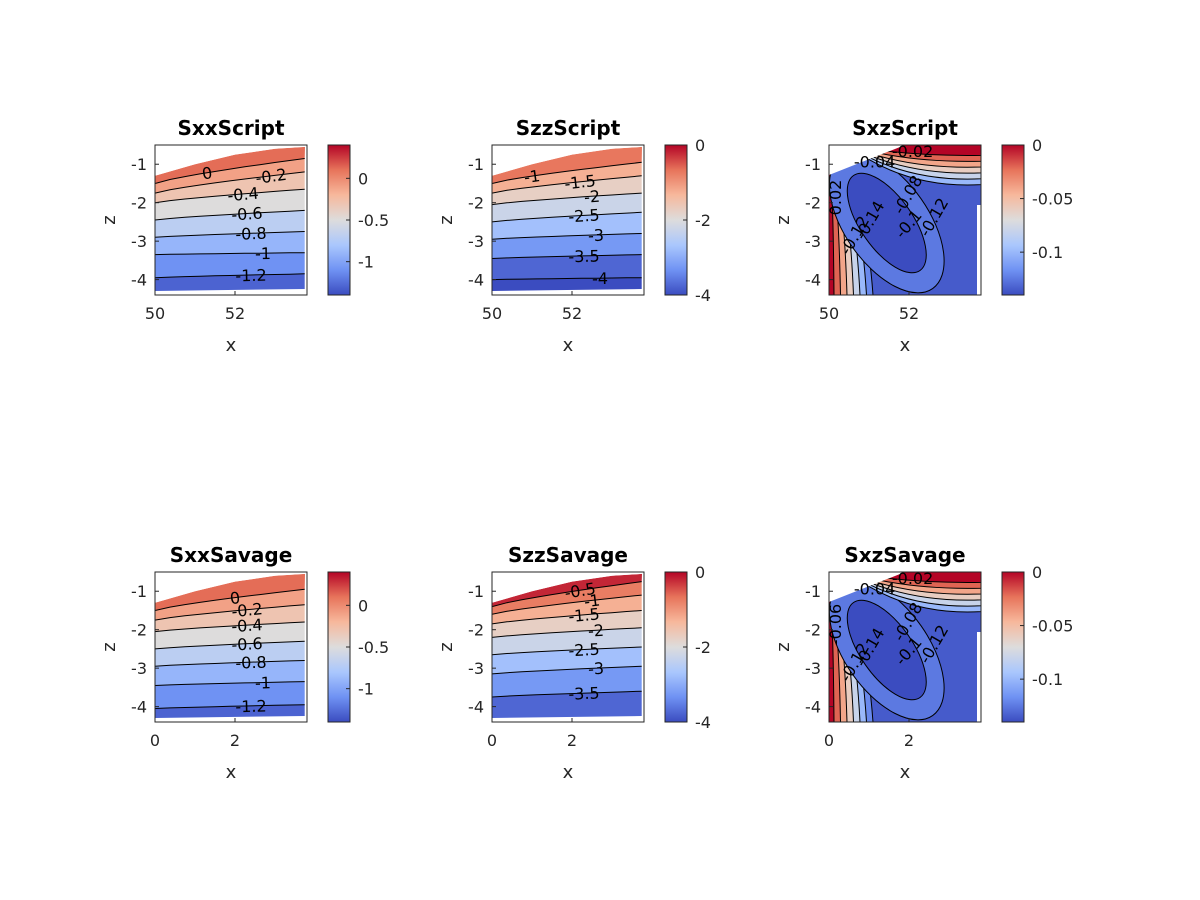  What do you see at coordinates (568, 555) in the screenshot?
I see `subplot-title: SzzSavage` at bounding box center [568, 555].